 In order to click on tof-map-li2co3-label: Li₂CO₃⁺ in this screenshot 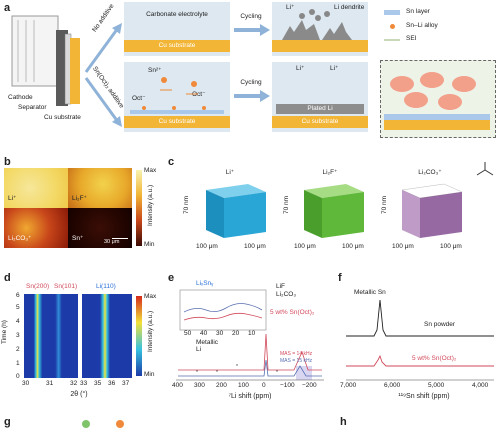, I will do `click(20, 238)`.